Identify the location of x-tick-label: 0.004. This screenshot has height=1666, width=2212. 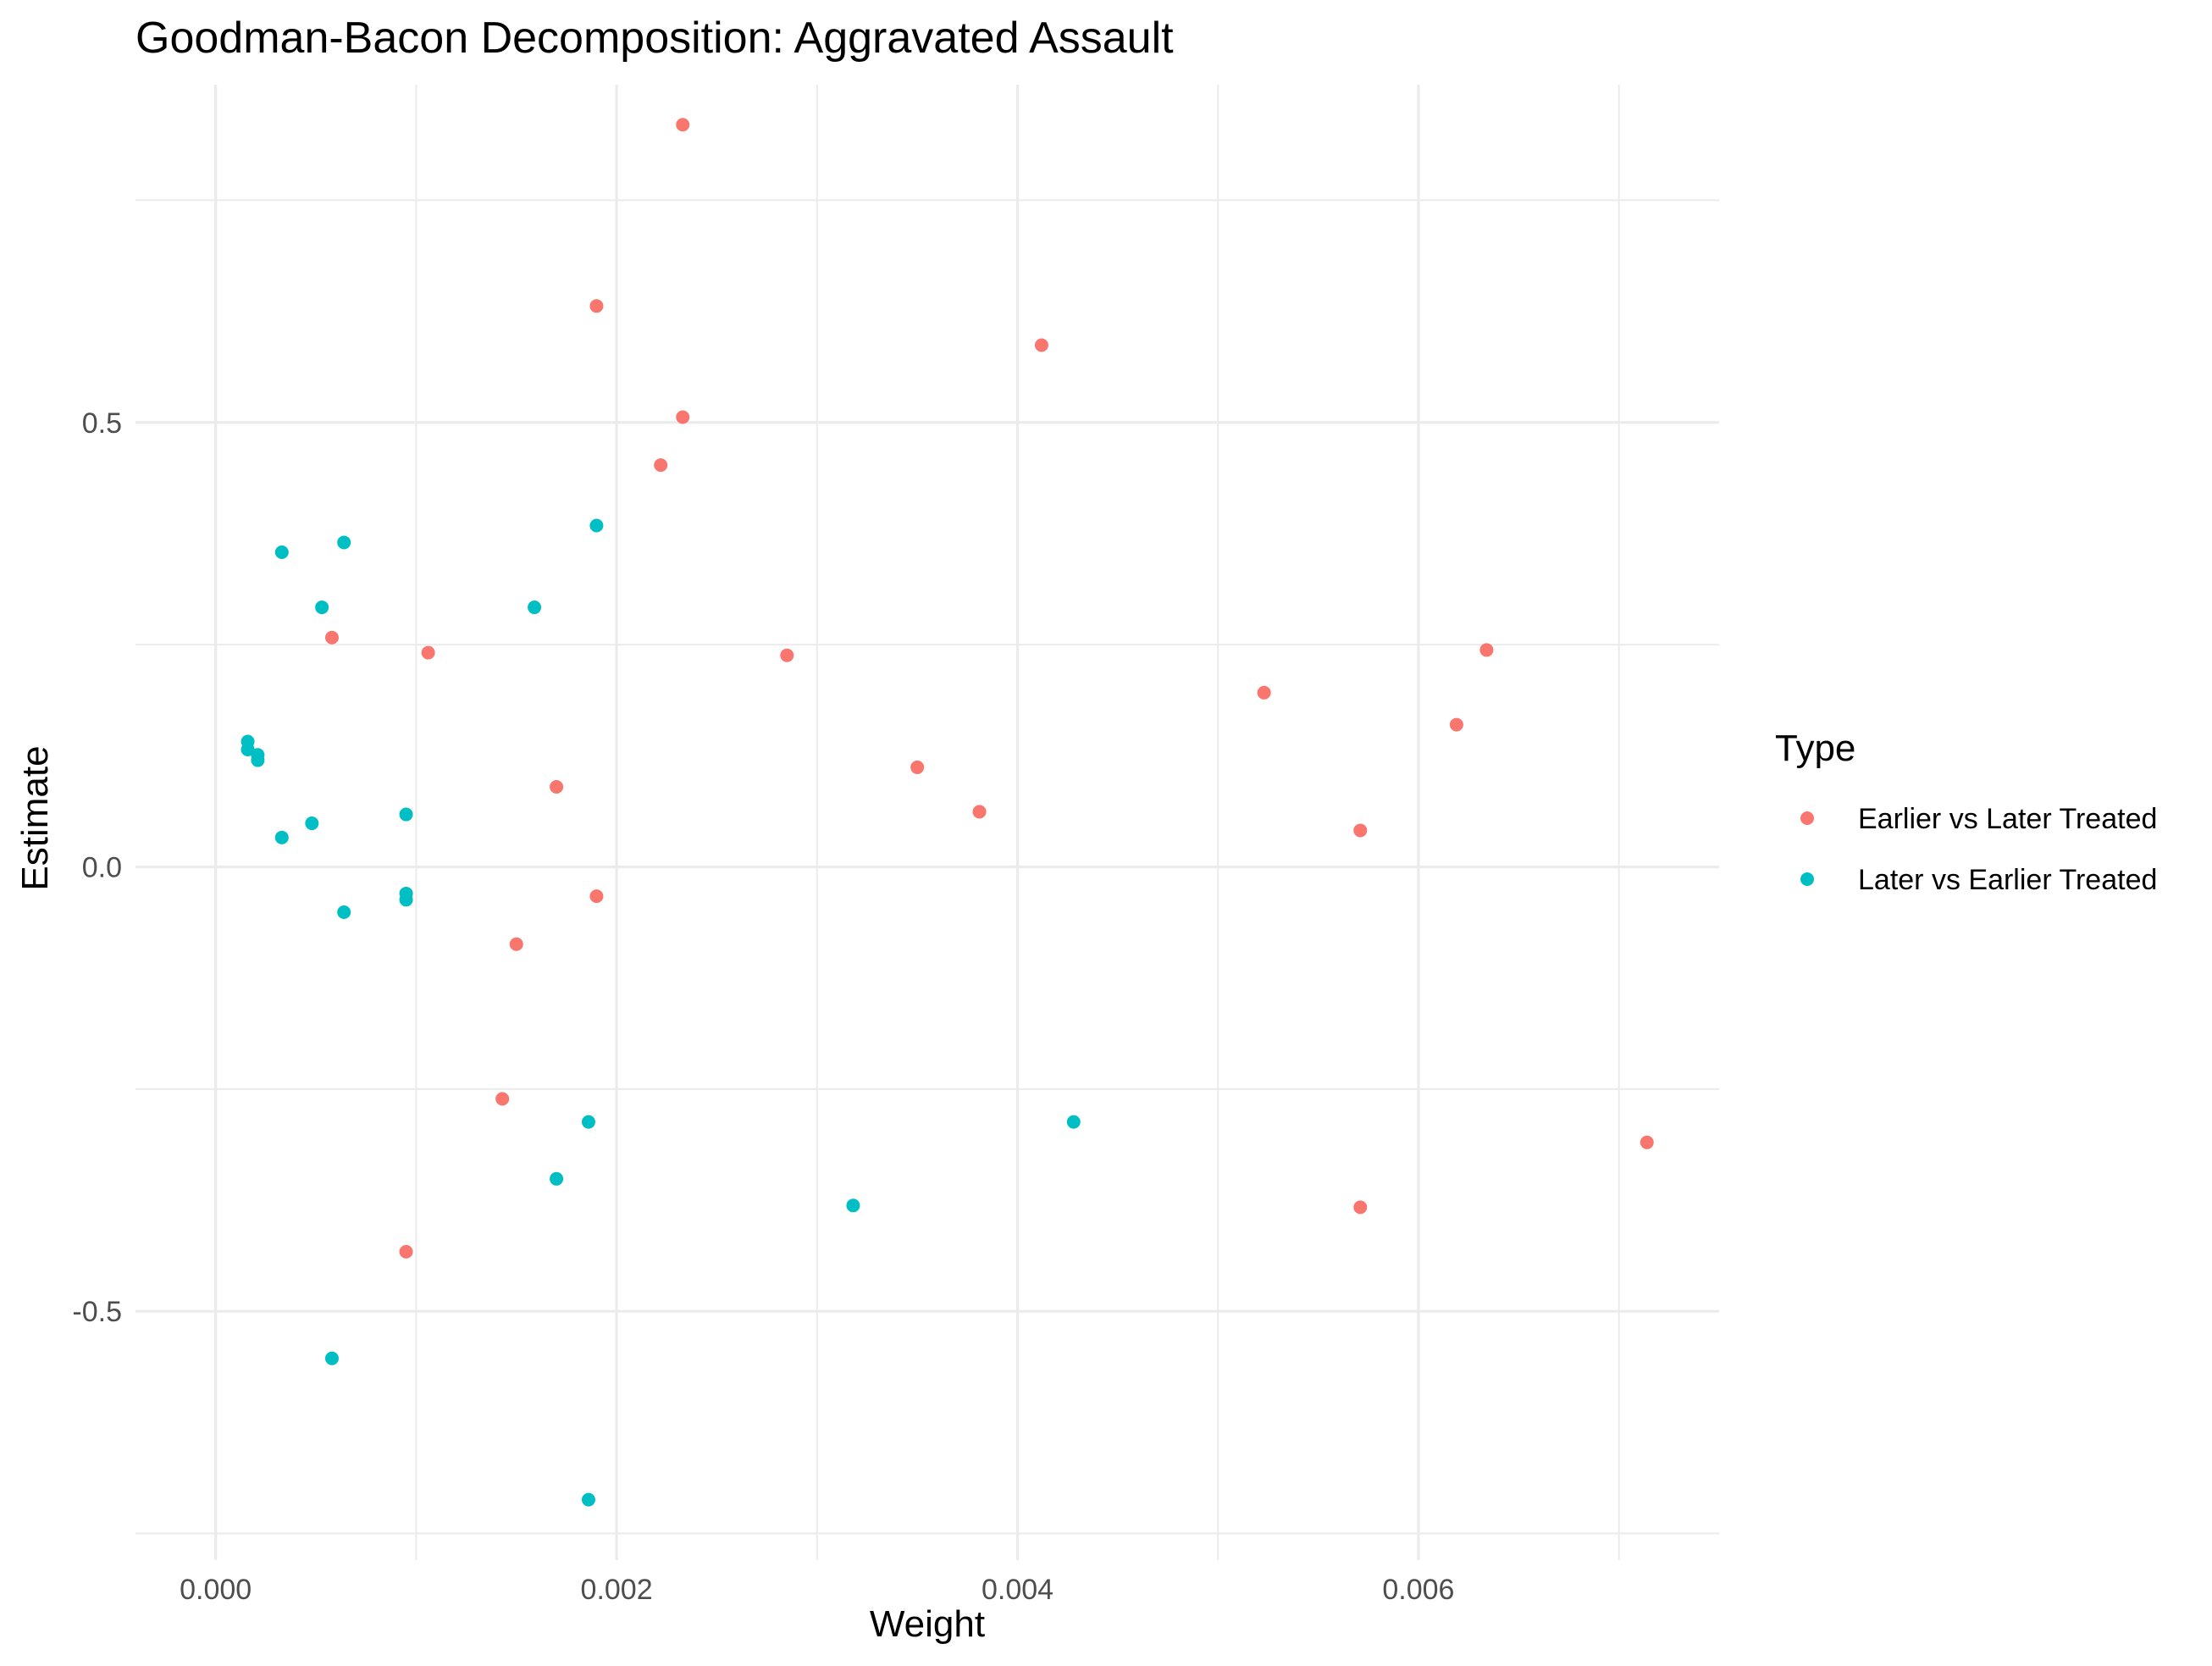
(1017, 1590).